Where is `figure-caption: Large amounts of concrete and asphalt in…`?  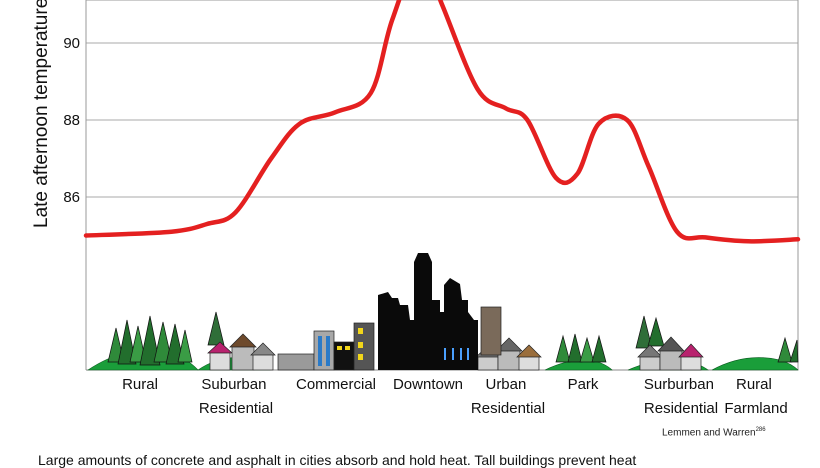 figure-caption: Large amounts of concrete and asphalt in… is located at coordinates (337, 460).